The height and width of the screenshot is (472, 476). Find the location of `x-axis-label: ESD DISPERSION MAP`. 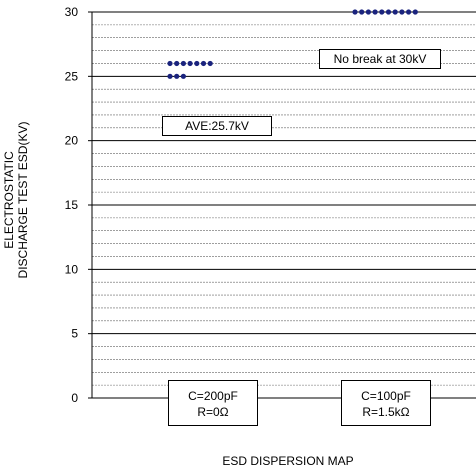

x-axis-label: ESD DISPERSION MAP is located at coordinates (288, 461).